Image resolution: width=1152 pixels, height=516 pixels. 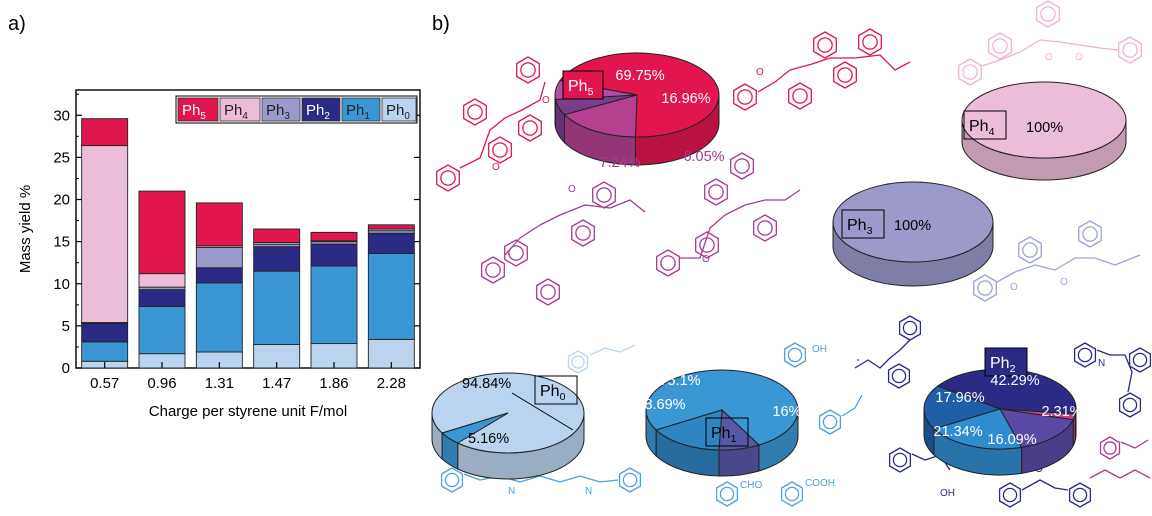 I want to click on pie-label-box-ph2, so click(x=1006, y=362).